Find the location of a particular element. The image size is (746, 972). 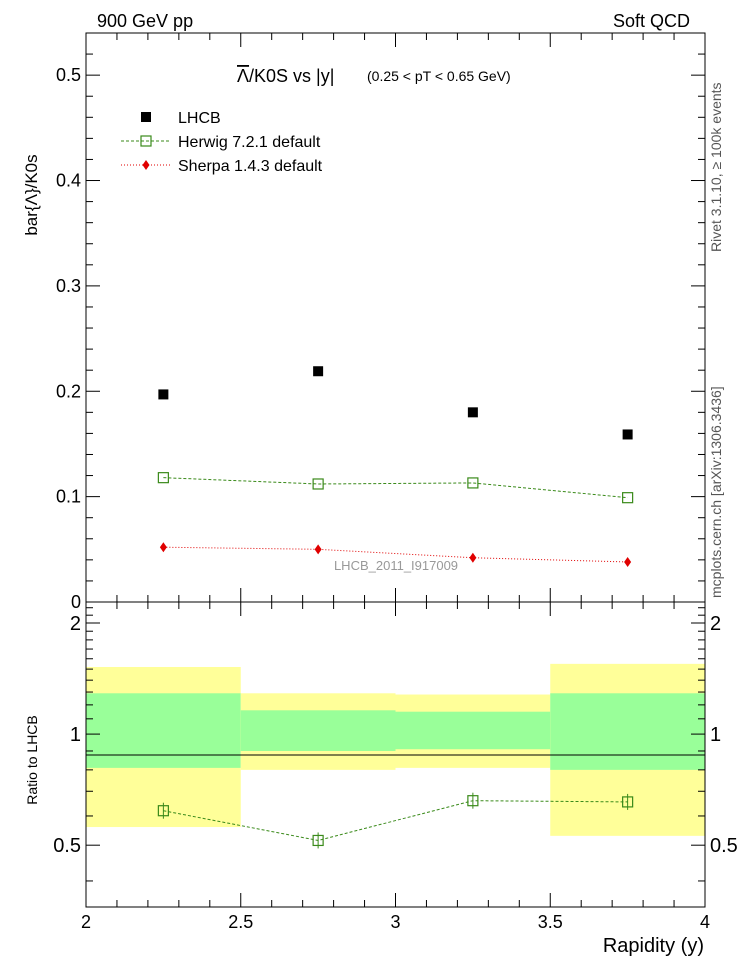

main-ytick-label-3: 0.3 is located at coordinates (68, 286).